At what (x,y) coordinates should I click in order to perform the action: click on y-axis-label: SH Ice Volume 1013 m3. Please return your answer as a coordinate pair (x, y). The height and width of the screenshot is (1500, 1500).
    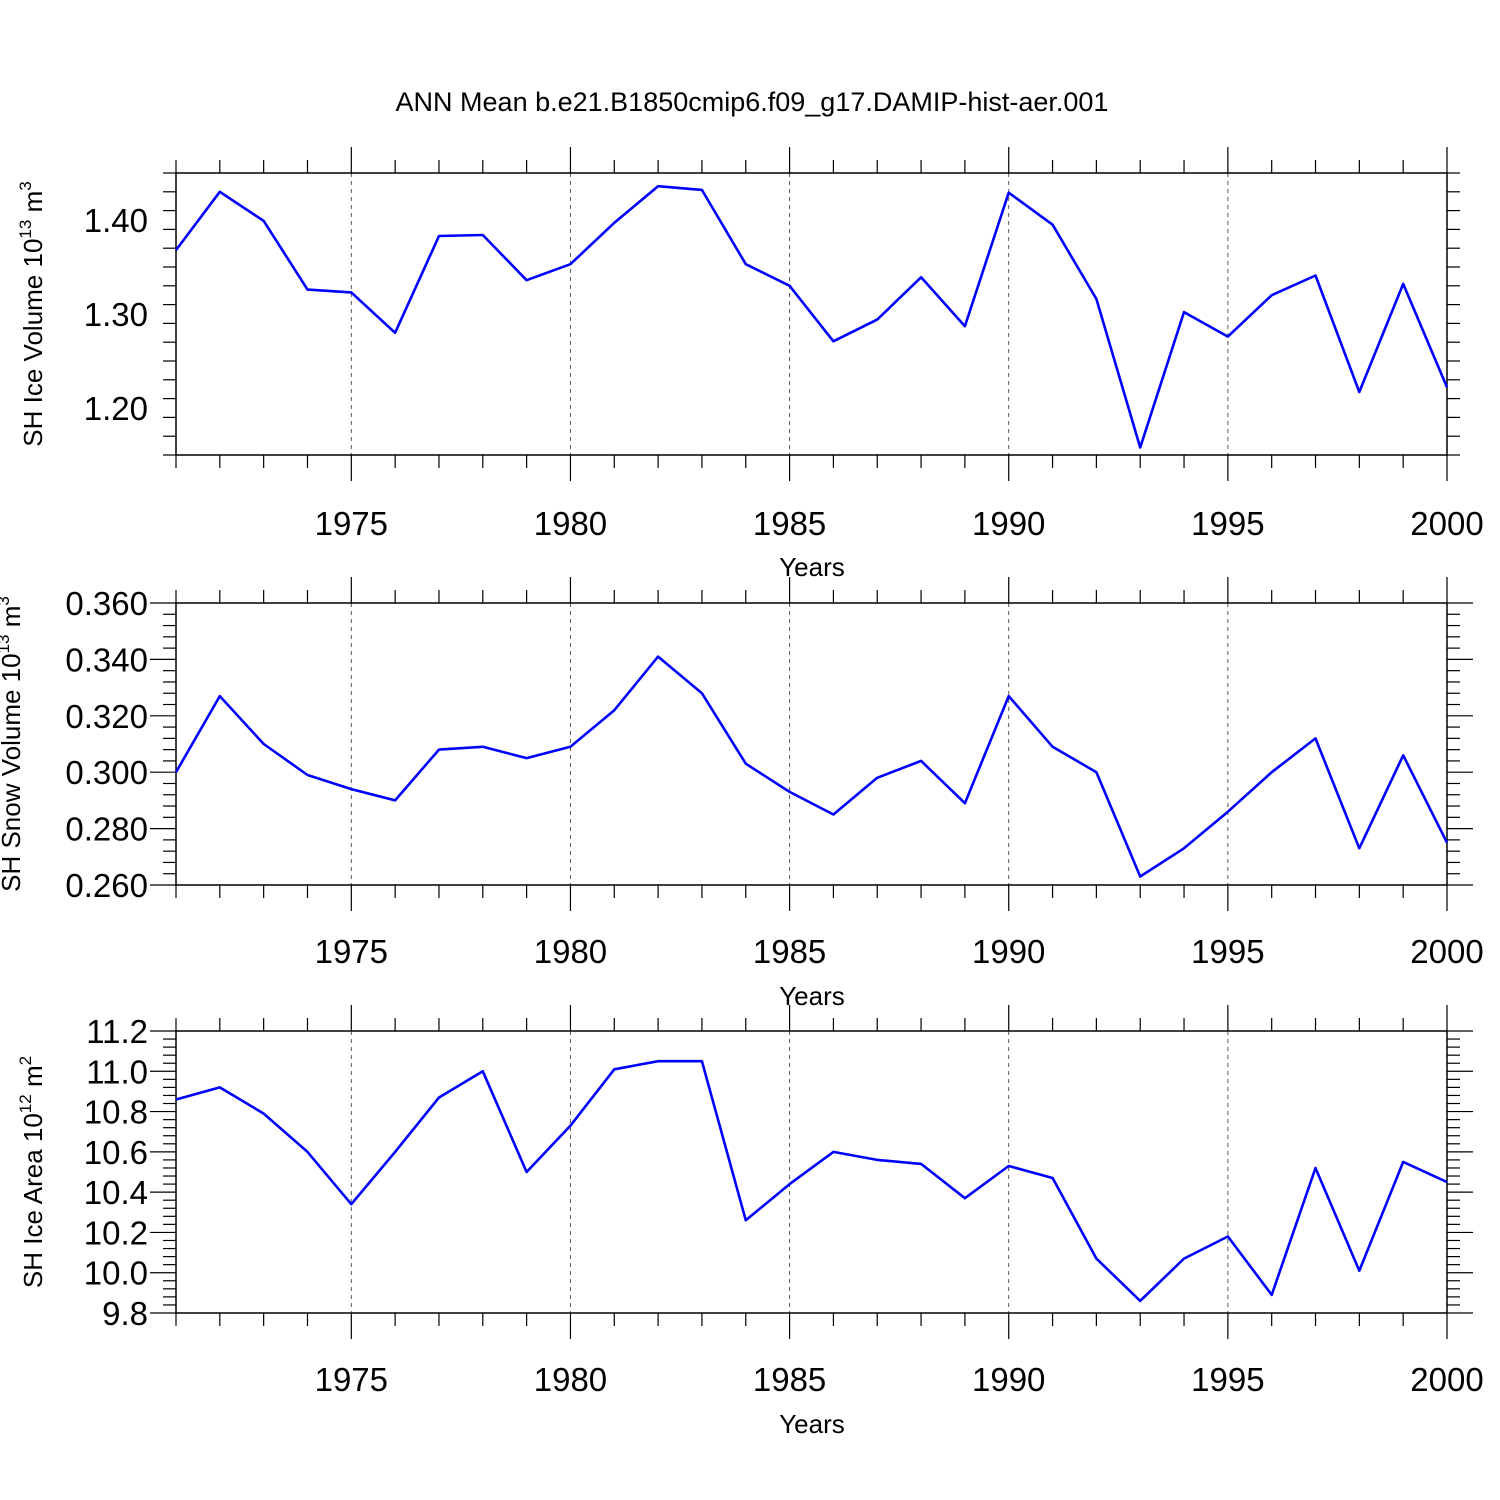
    Looking at the image, I should click on (32, 313).